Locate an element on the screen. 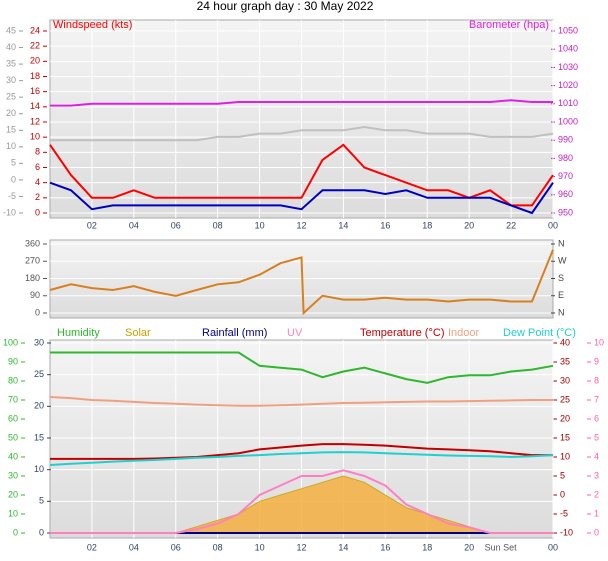 This screenshot has height=561, width=608. legend-label: Solar is located at coordinates (138, 333).